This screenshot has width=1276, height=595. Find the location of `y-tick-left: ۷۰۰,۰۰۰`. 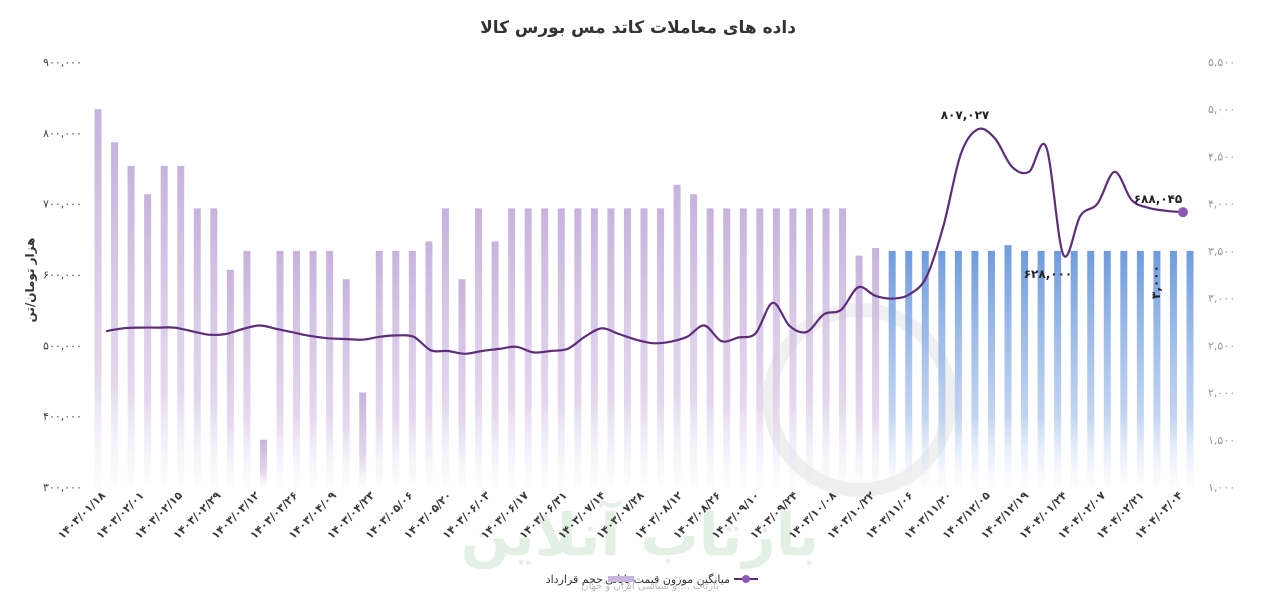

y-tick-left: ۷۰۰,۰۰۰ is located at coordinates (62, 204).